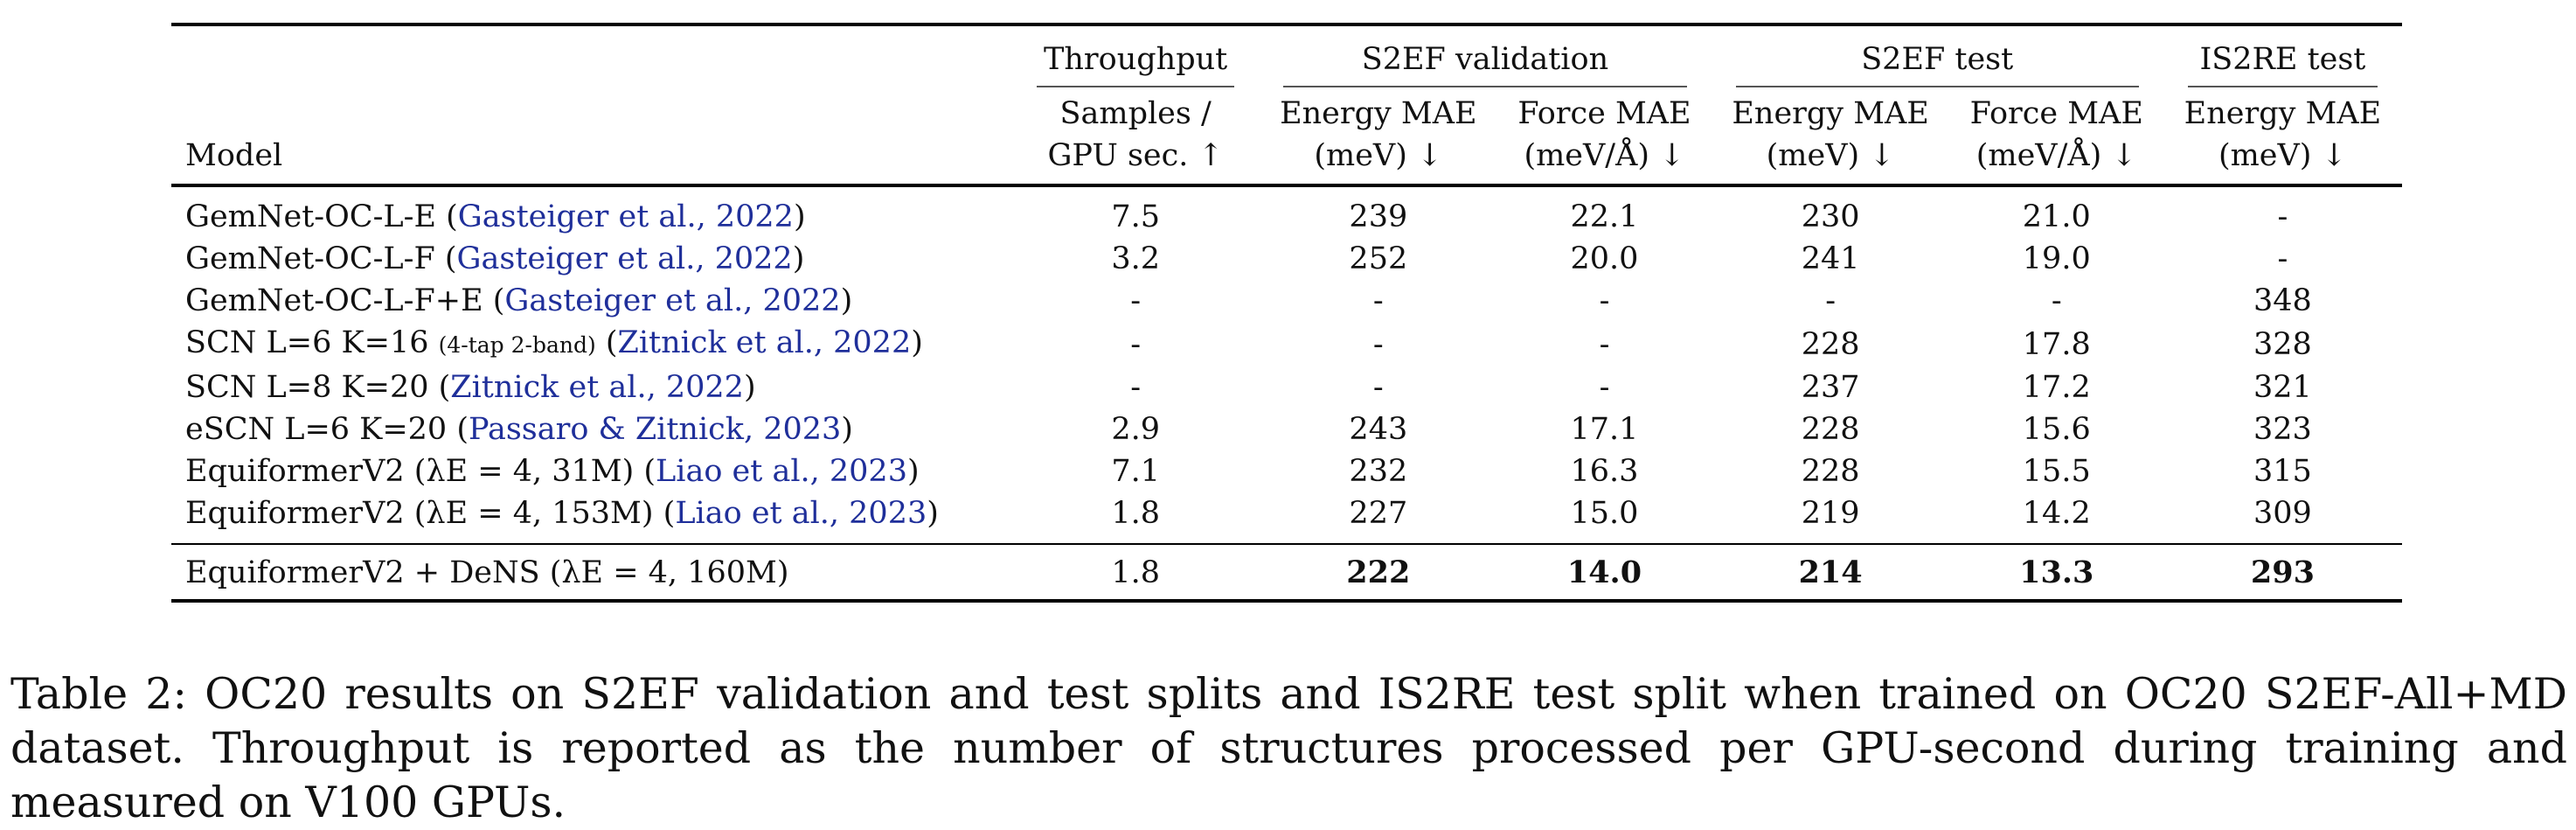  I want to click on cell-model: EquiformerV2 + DeNS (λE = 4, 160M), so click(487, 572).